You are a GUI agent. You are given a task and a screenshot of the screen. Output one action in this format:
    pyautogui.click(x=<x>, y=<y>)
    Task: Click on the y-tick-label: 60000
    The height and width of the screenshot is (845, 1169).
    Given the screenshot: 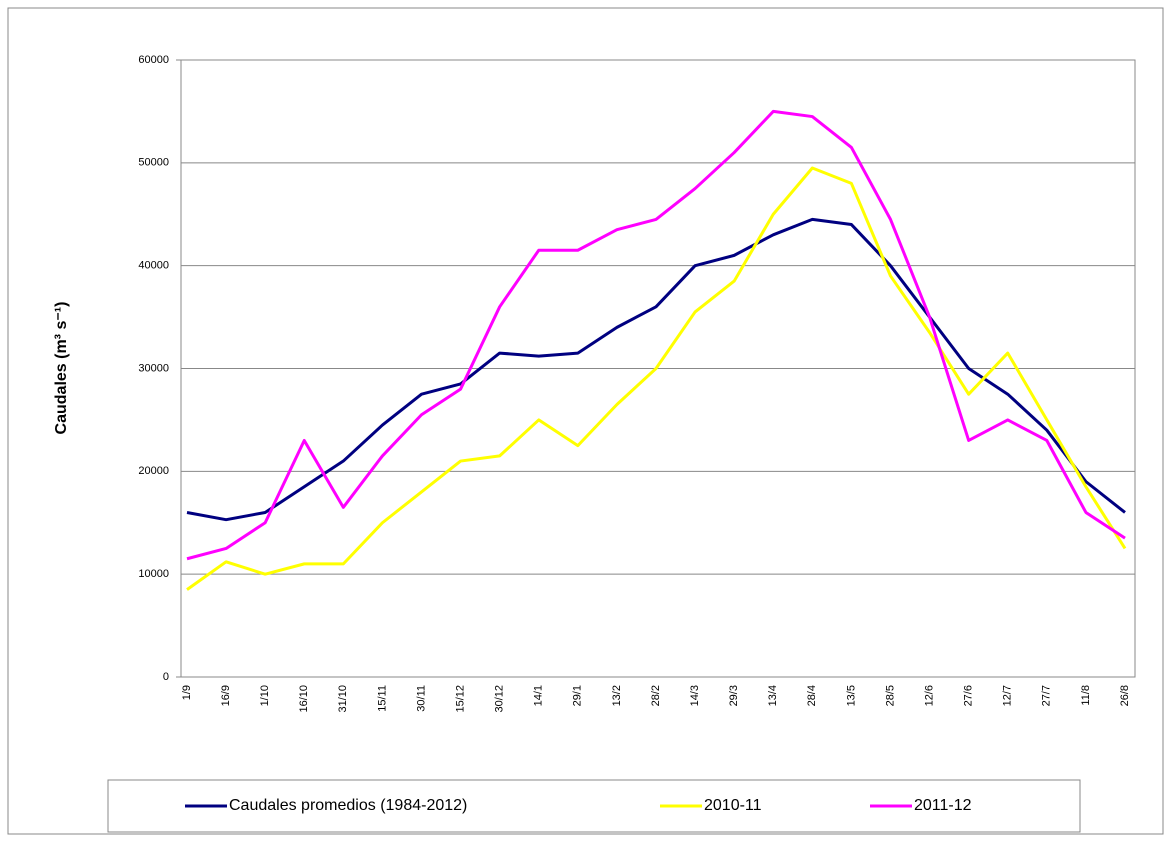 What is the action you would take?
    pyautogui.click(x=153, y=60)
    